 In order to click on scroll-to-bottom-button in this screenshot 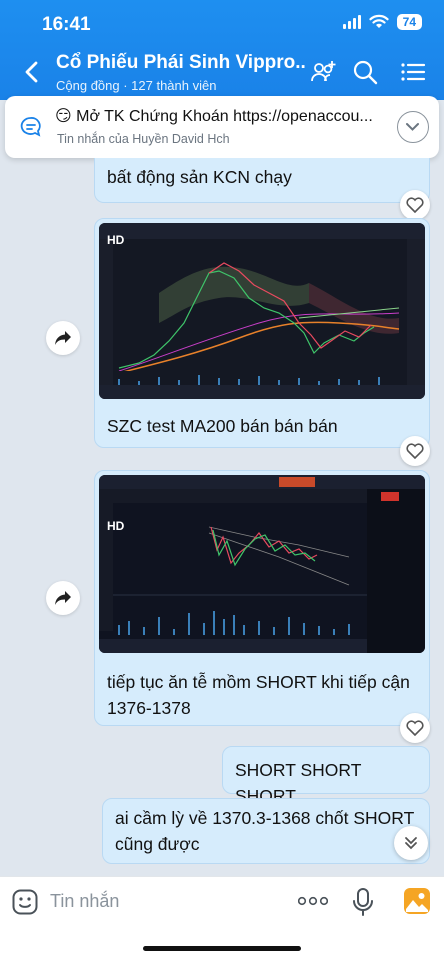, I will do `click(411, 843)`.